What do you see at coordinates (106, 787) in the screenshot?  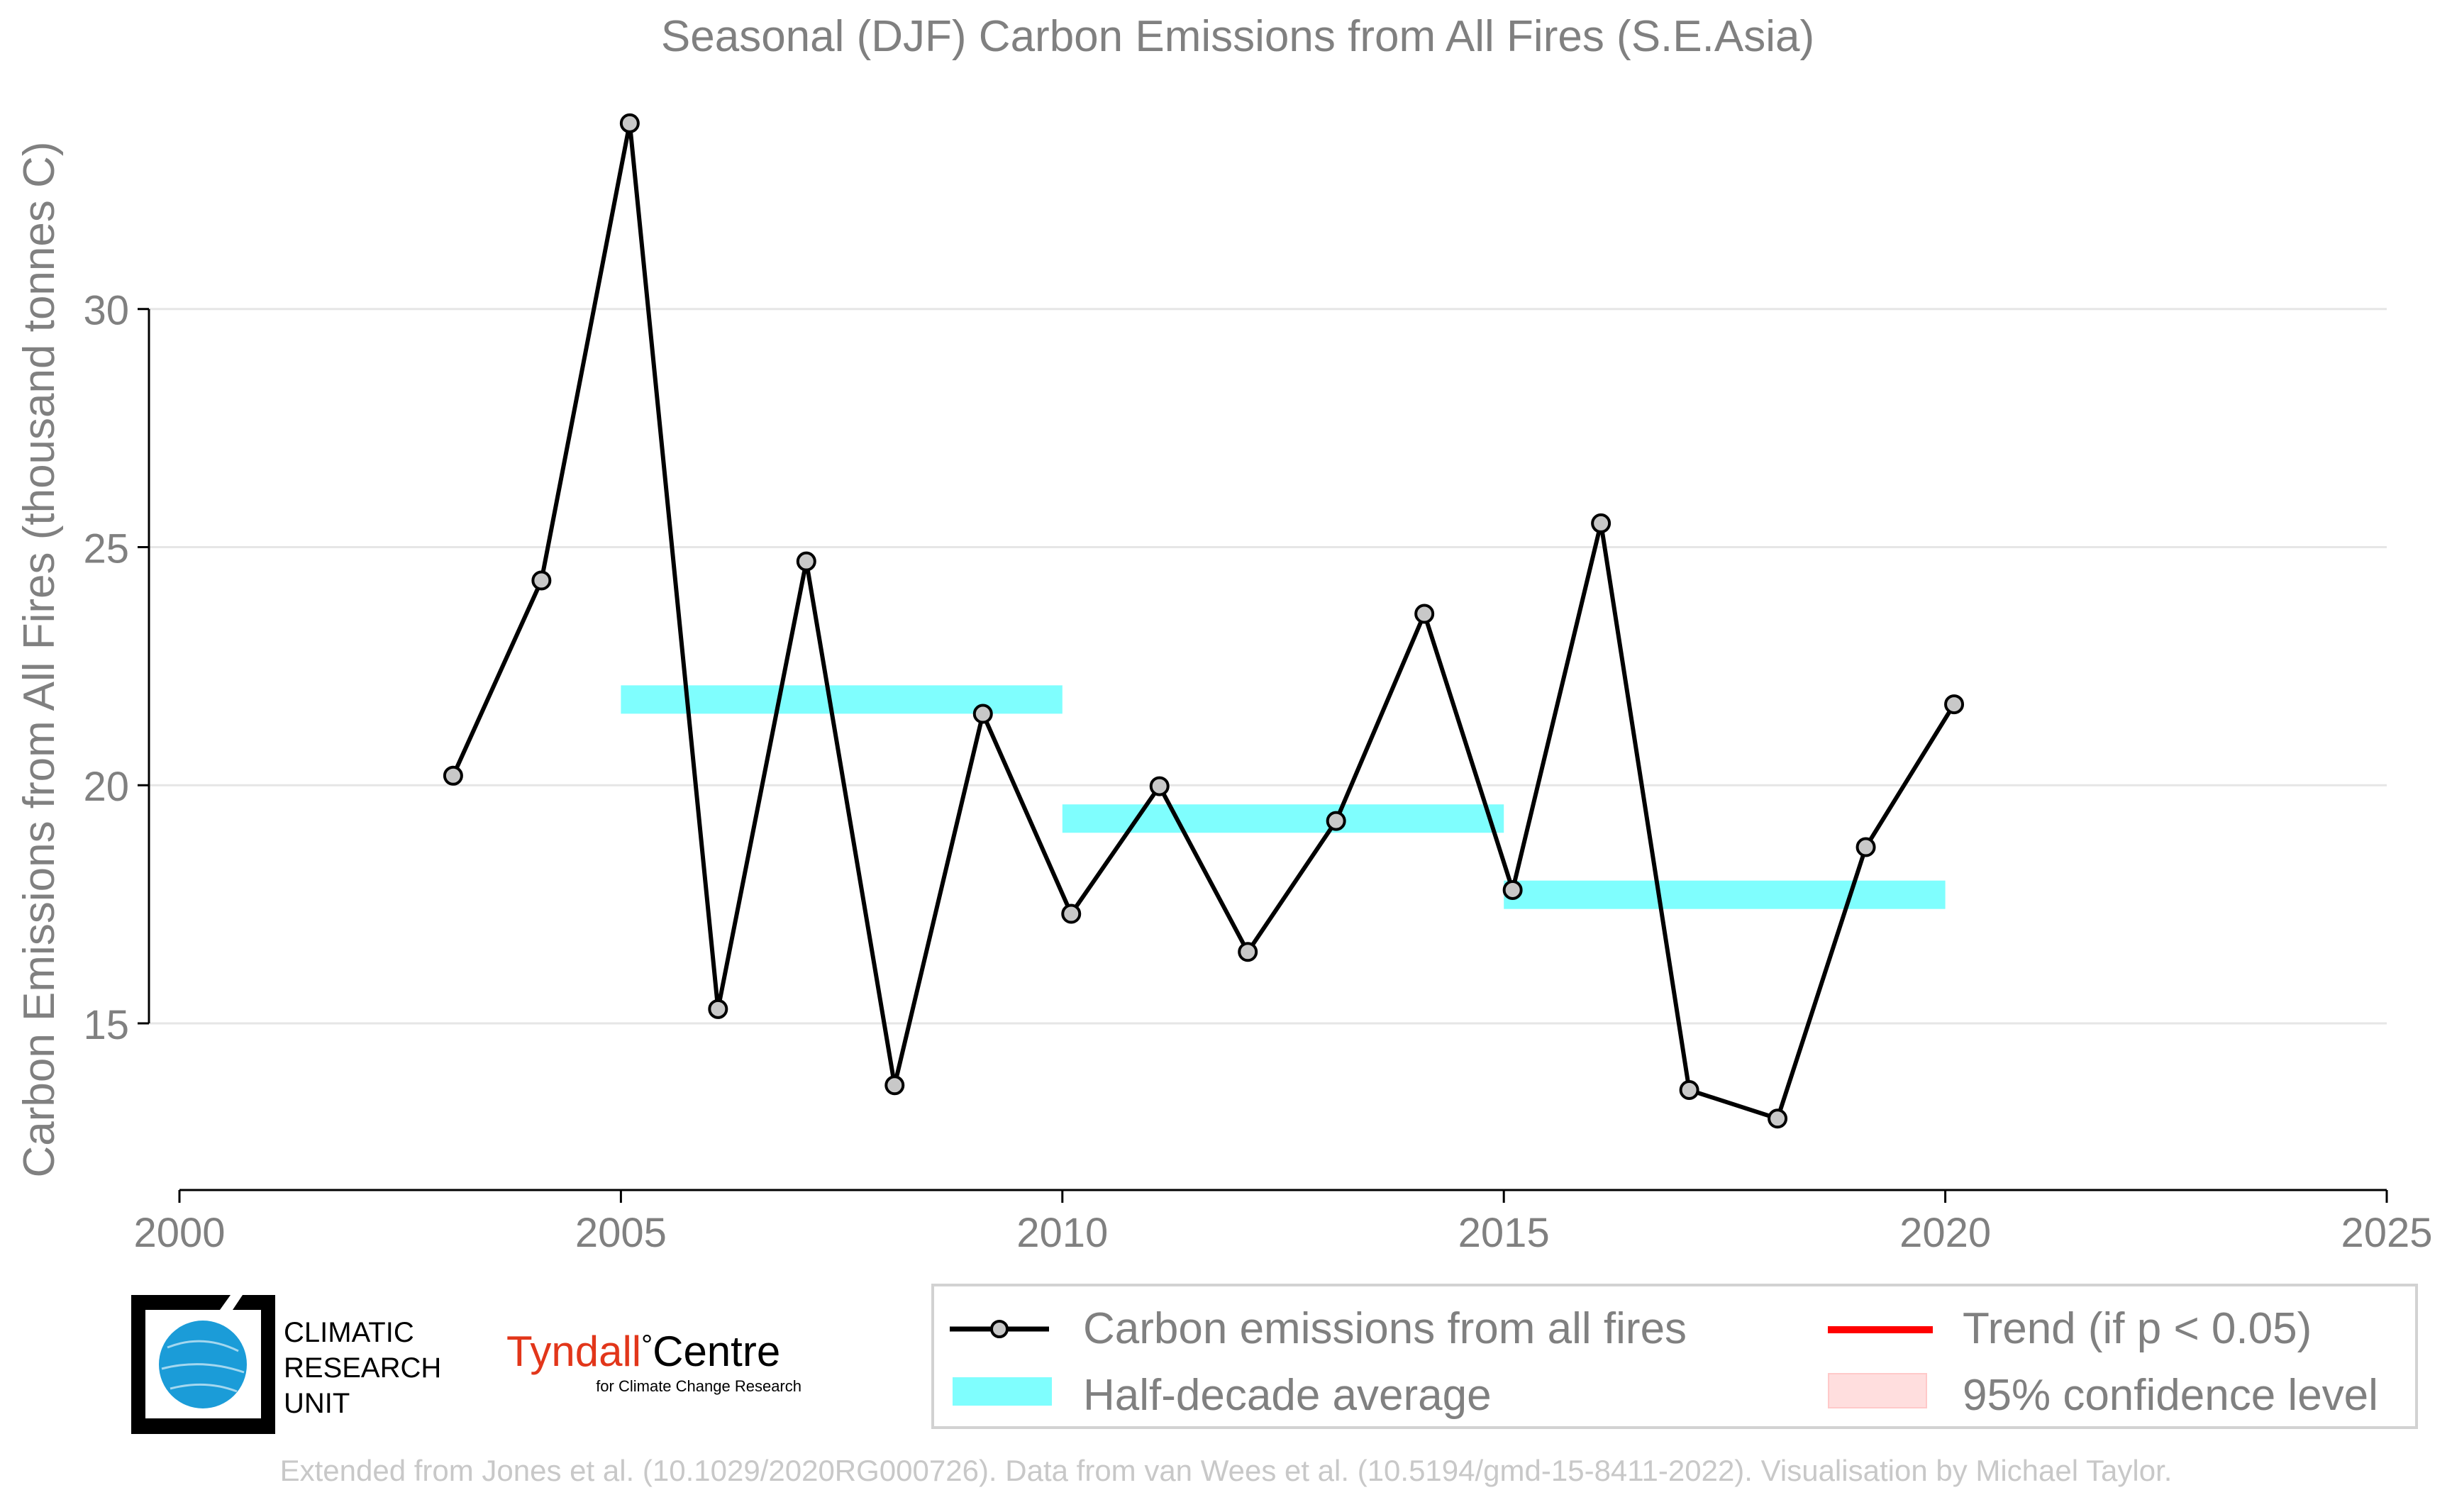 I see `y-tick-label: 20` at bounding box center [106, 787].